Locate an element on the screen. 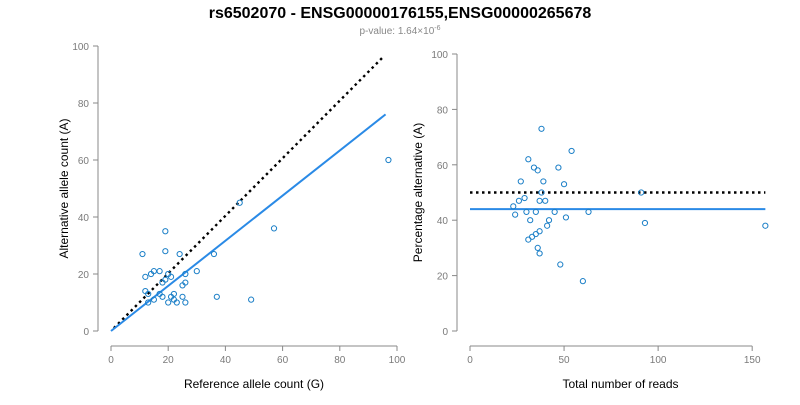 The height and width of the screenshot is (405, 800). chart-subtitle: p-value: 1.64×10-6 is located at coordinates (399, 31).